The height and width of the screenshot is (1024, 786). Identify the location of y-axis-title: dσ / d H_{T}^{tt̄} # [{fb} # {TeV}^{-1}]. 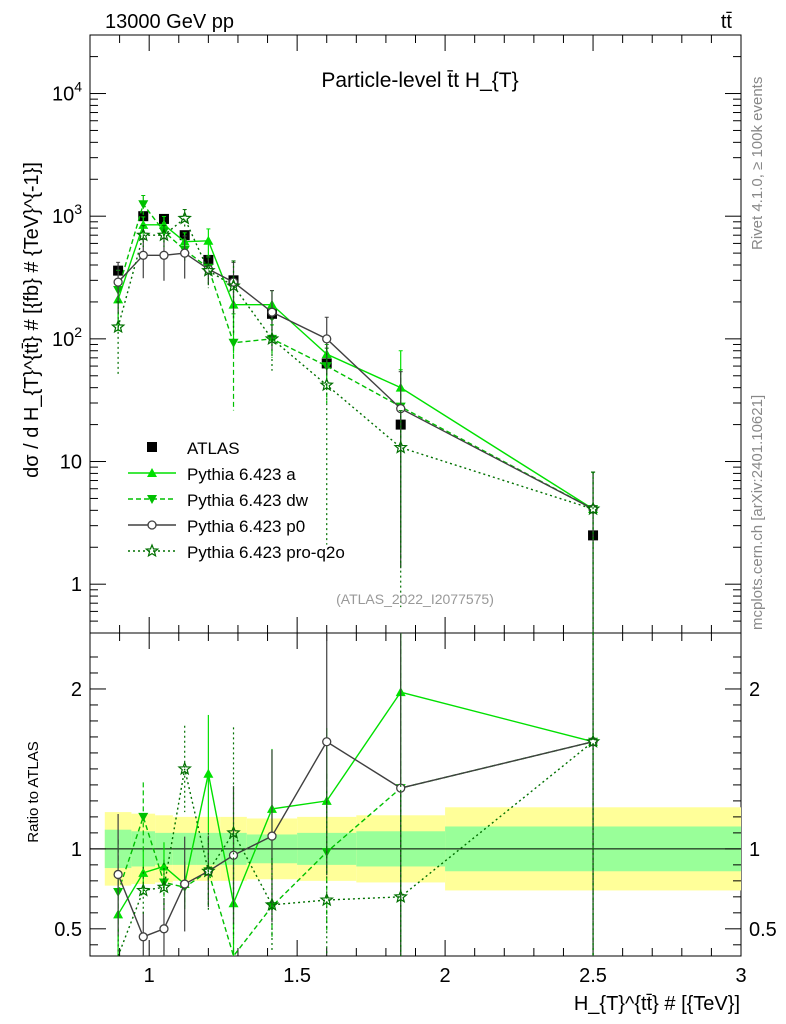
(32, 320).